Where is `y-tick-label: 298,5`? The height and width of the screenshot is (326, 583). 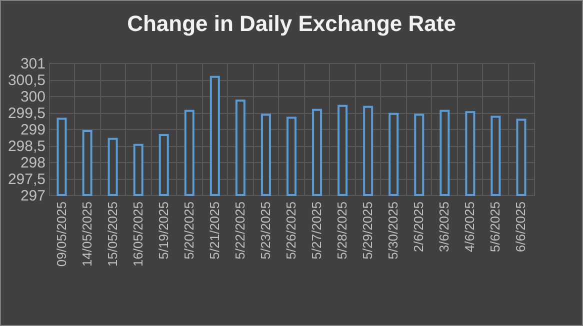 y-tick-label: 298,5 is located at coordinates (27, 146).